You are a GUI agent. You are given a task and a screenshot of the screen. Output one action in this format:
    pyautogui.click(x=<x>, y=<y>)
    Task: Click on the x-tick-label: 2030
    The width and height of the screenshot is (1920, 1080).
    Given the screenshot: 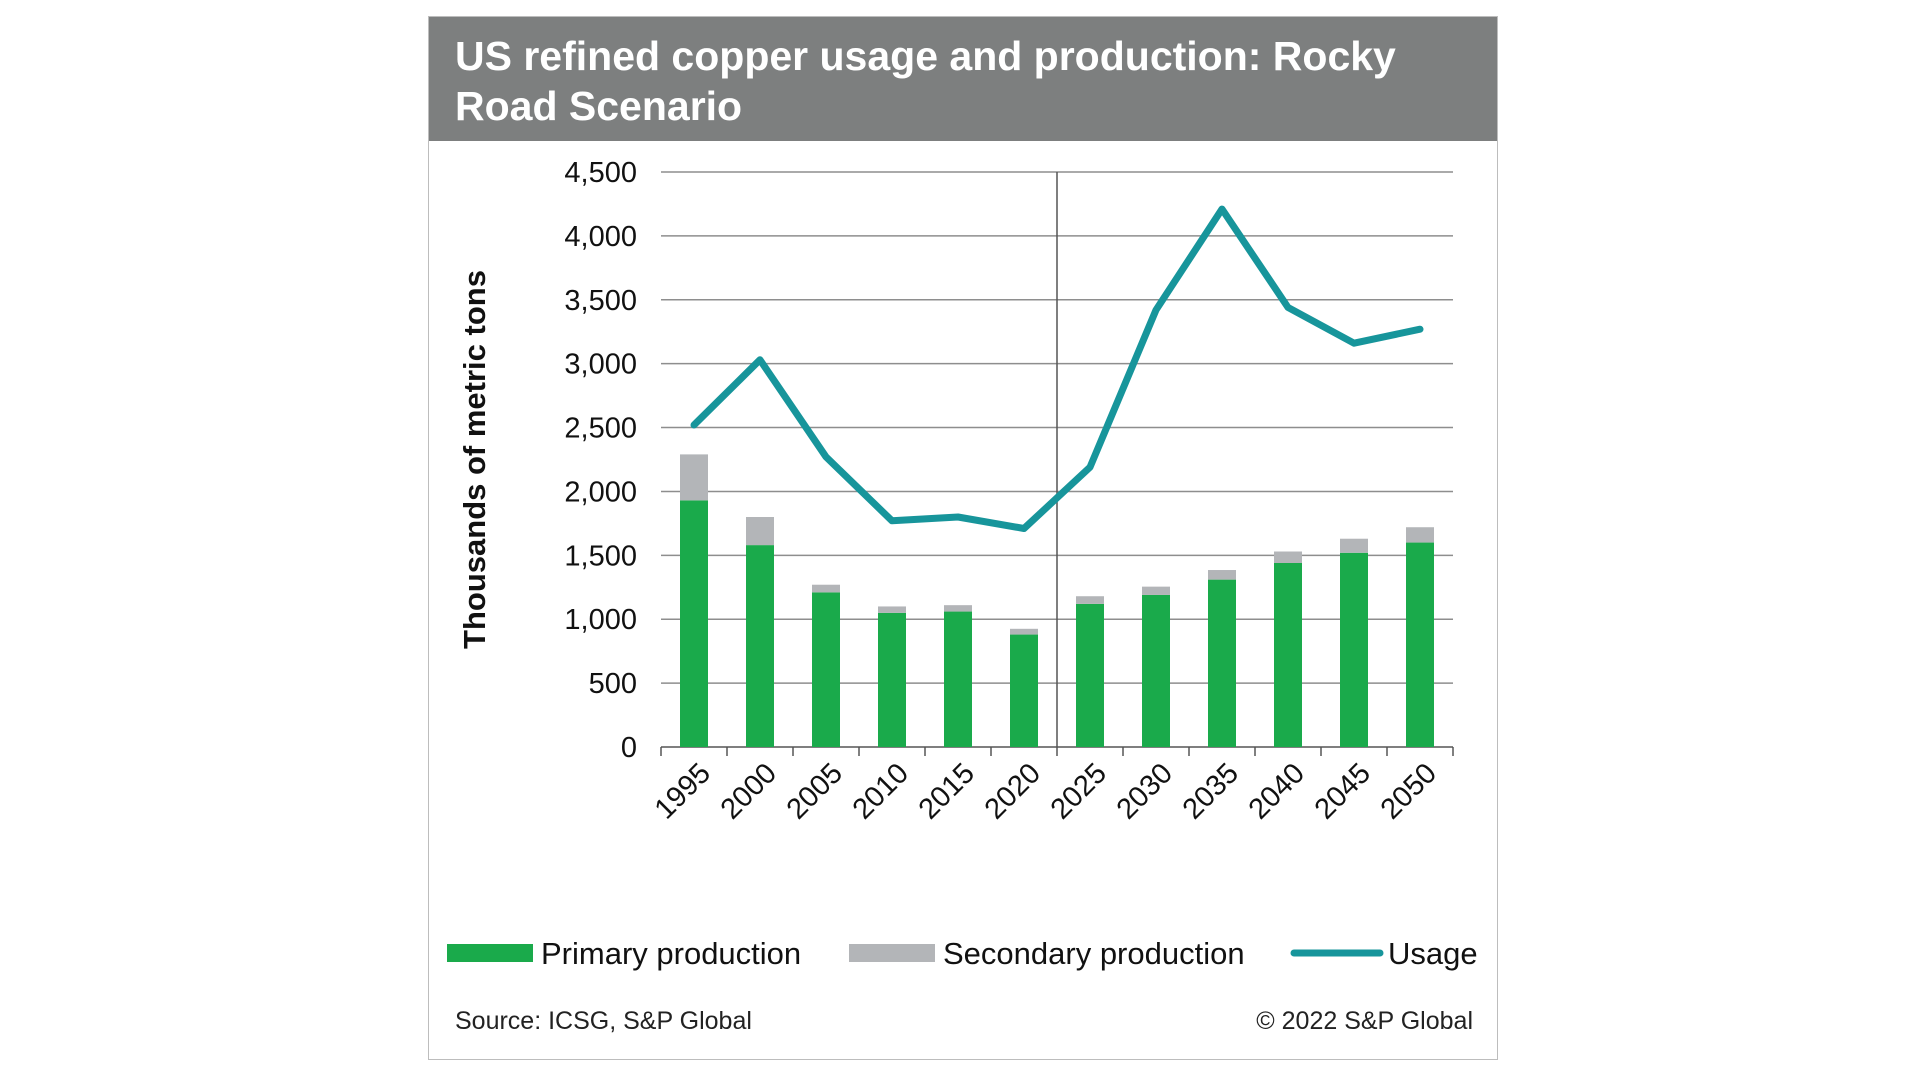 What is the action you would take?
    pyautogui.click(x=1145, y=791)
    